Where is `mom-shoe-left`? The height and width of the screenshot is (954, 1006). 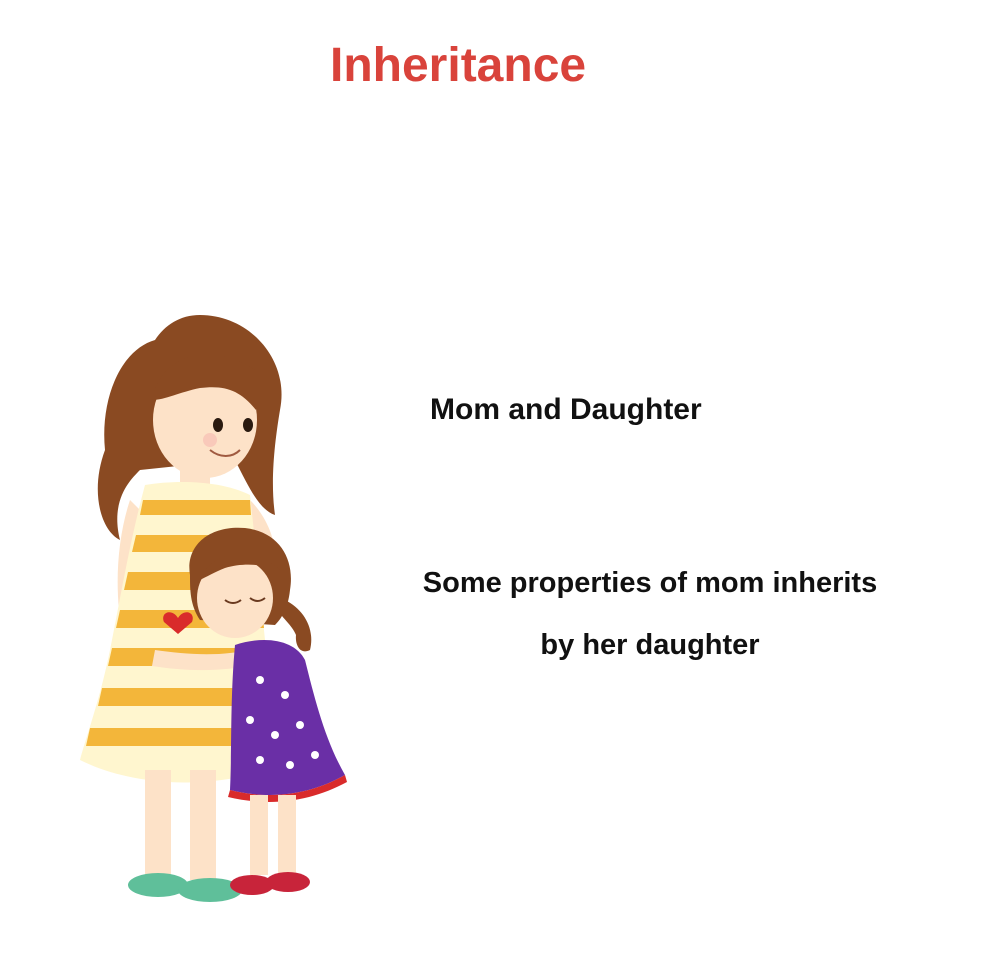
mom-shoe-left is located at coordinates (158, 885).